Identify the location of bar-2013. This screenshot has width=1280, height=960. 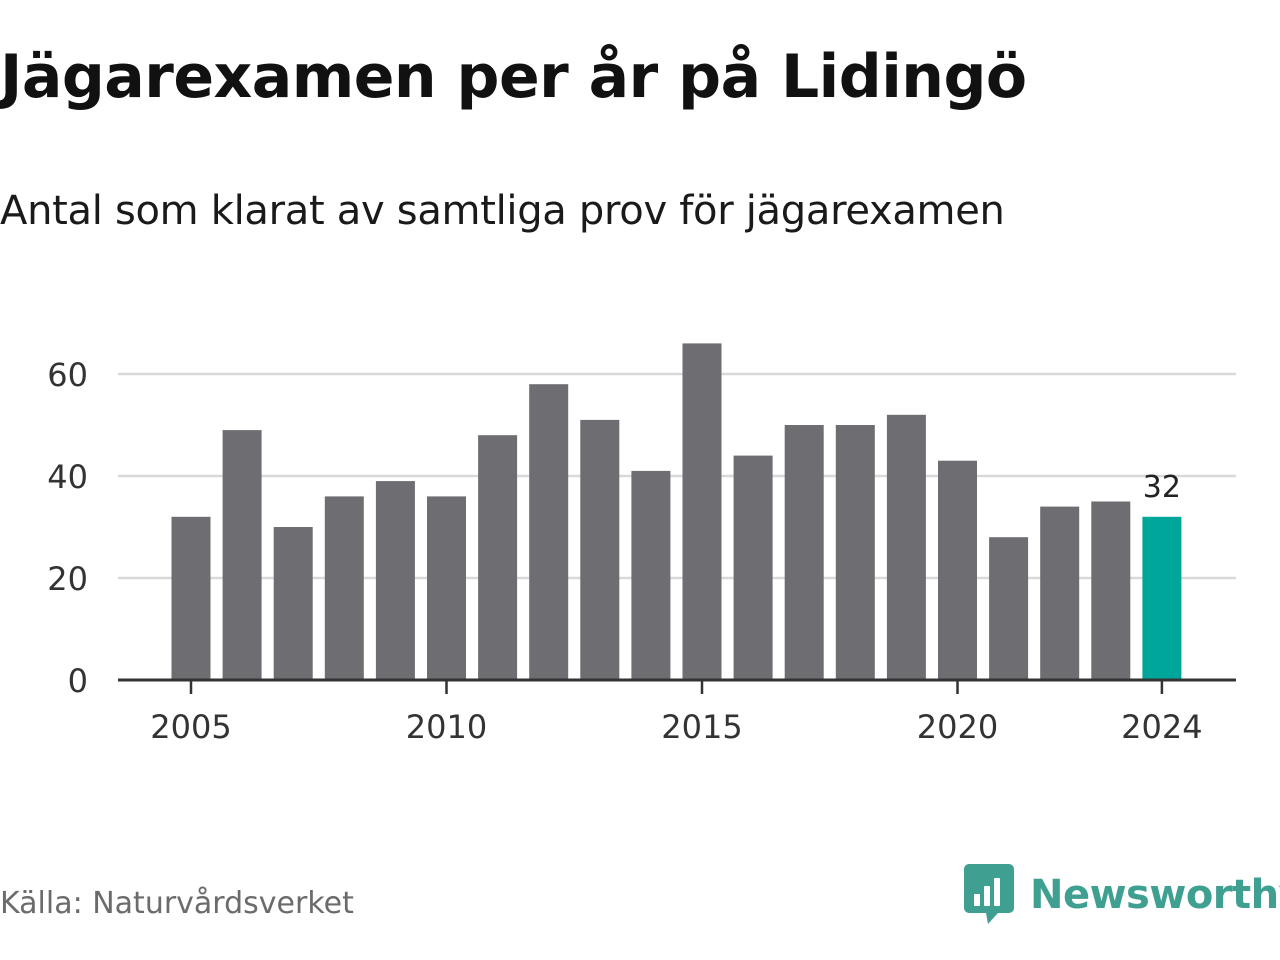
(600, 549).